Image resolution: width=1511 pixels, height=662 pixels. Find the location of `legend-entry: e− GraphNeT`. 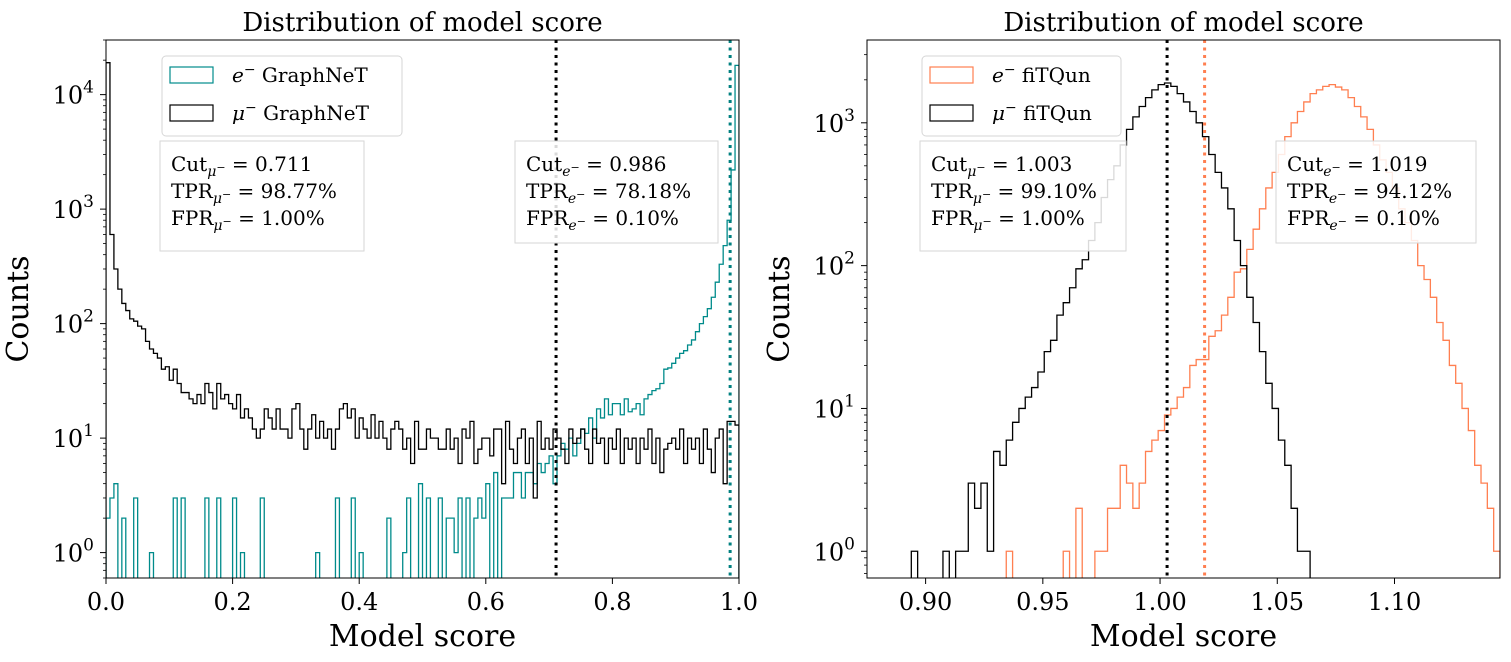

legend-entry: e− GraphNeT is located at coordinates (300, 74).